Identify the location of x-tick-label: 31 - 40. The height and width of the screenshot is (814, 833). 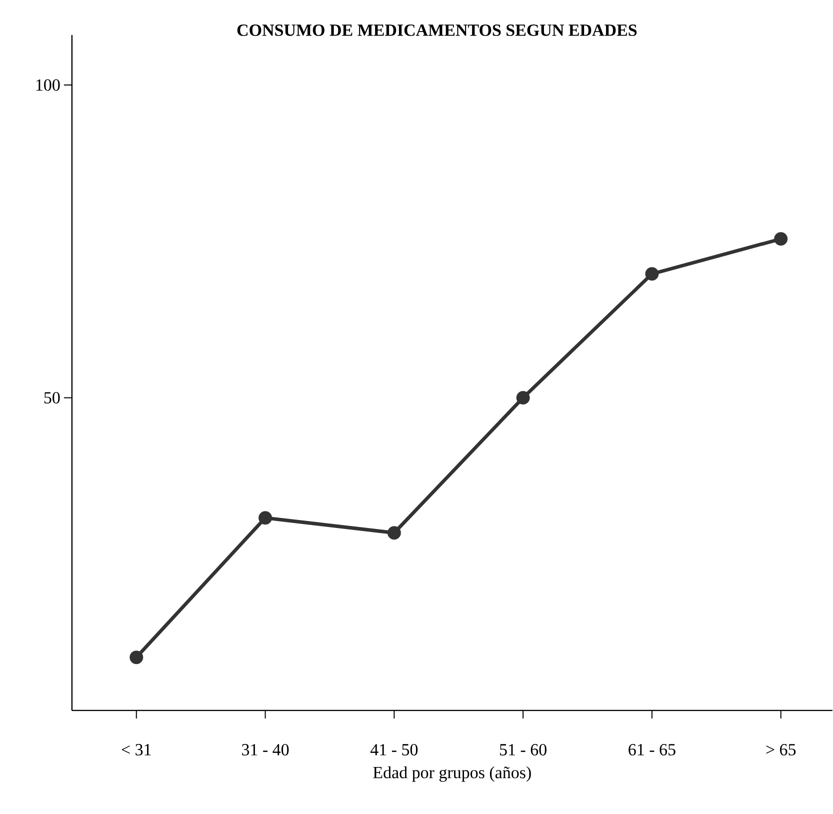
(265, 750).